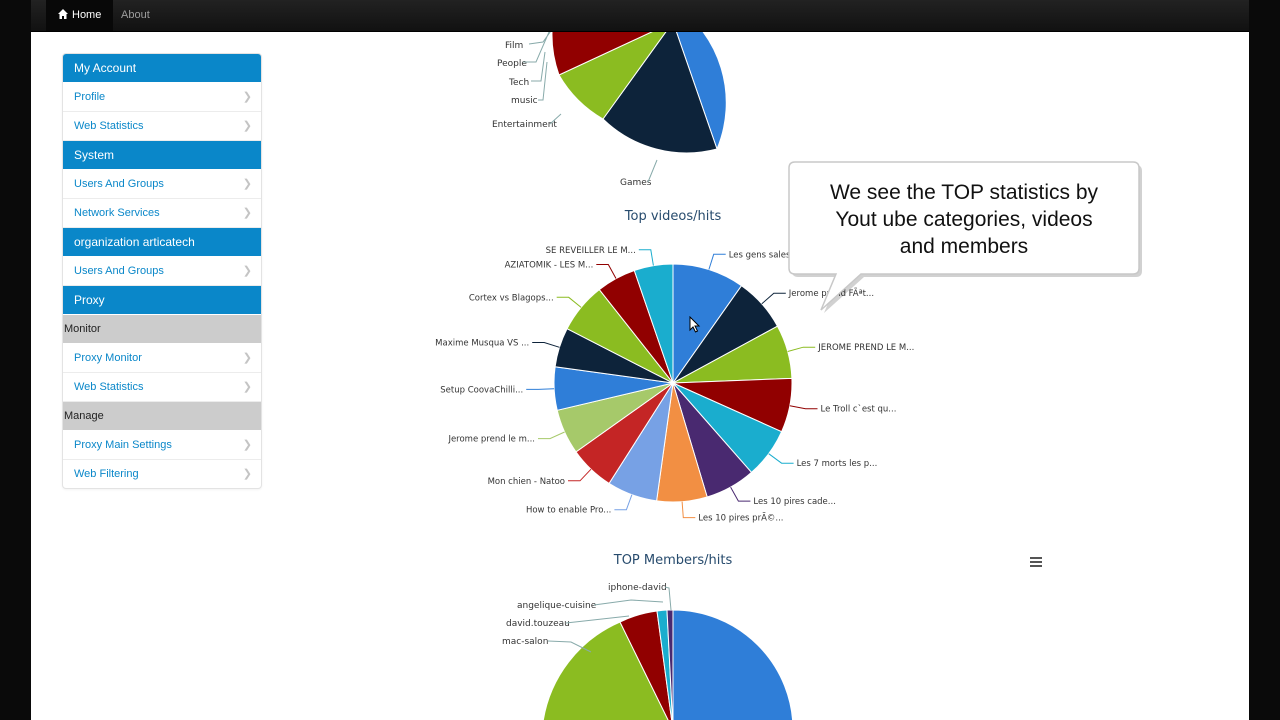 Image resolution: width=1280 pixels, height=720 pixels. I want to click on pie-slice-mac-salon, so click(607, 670).